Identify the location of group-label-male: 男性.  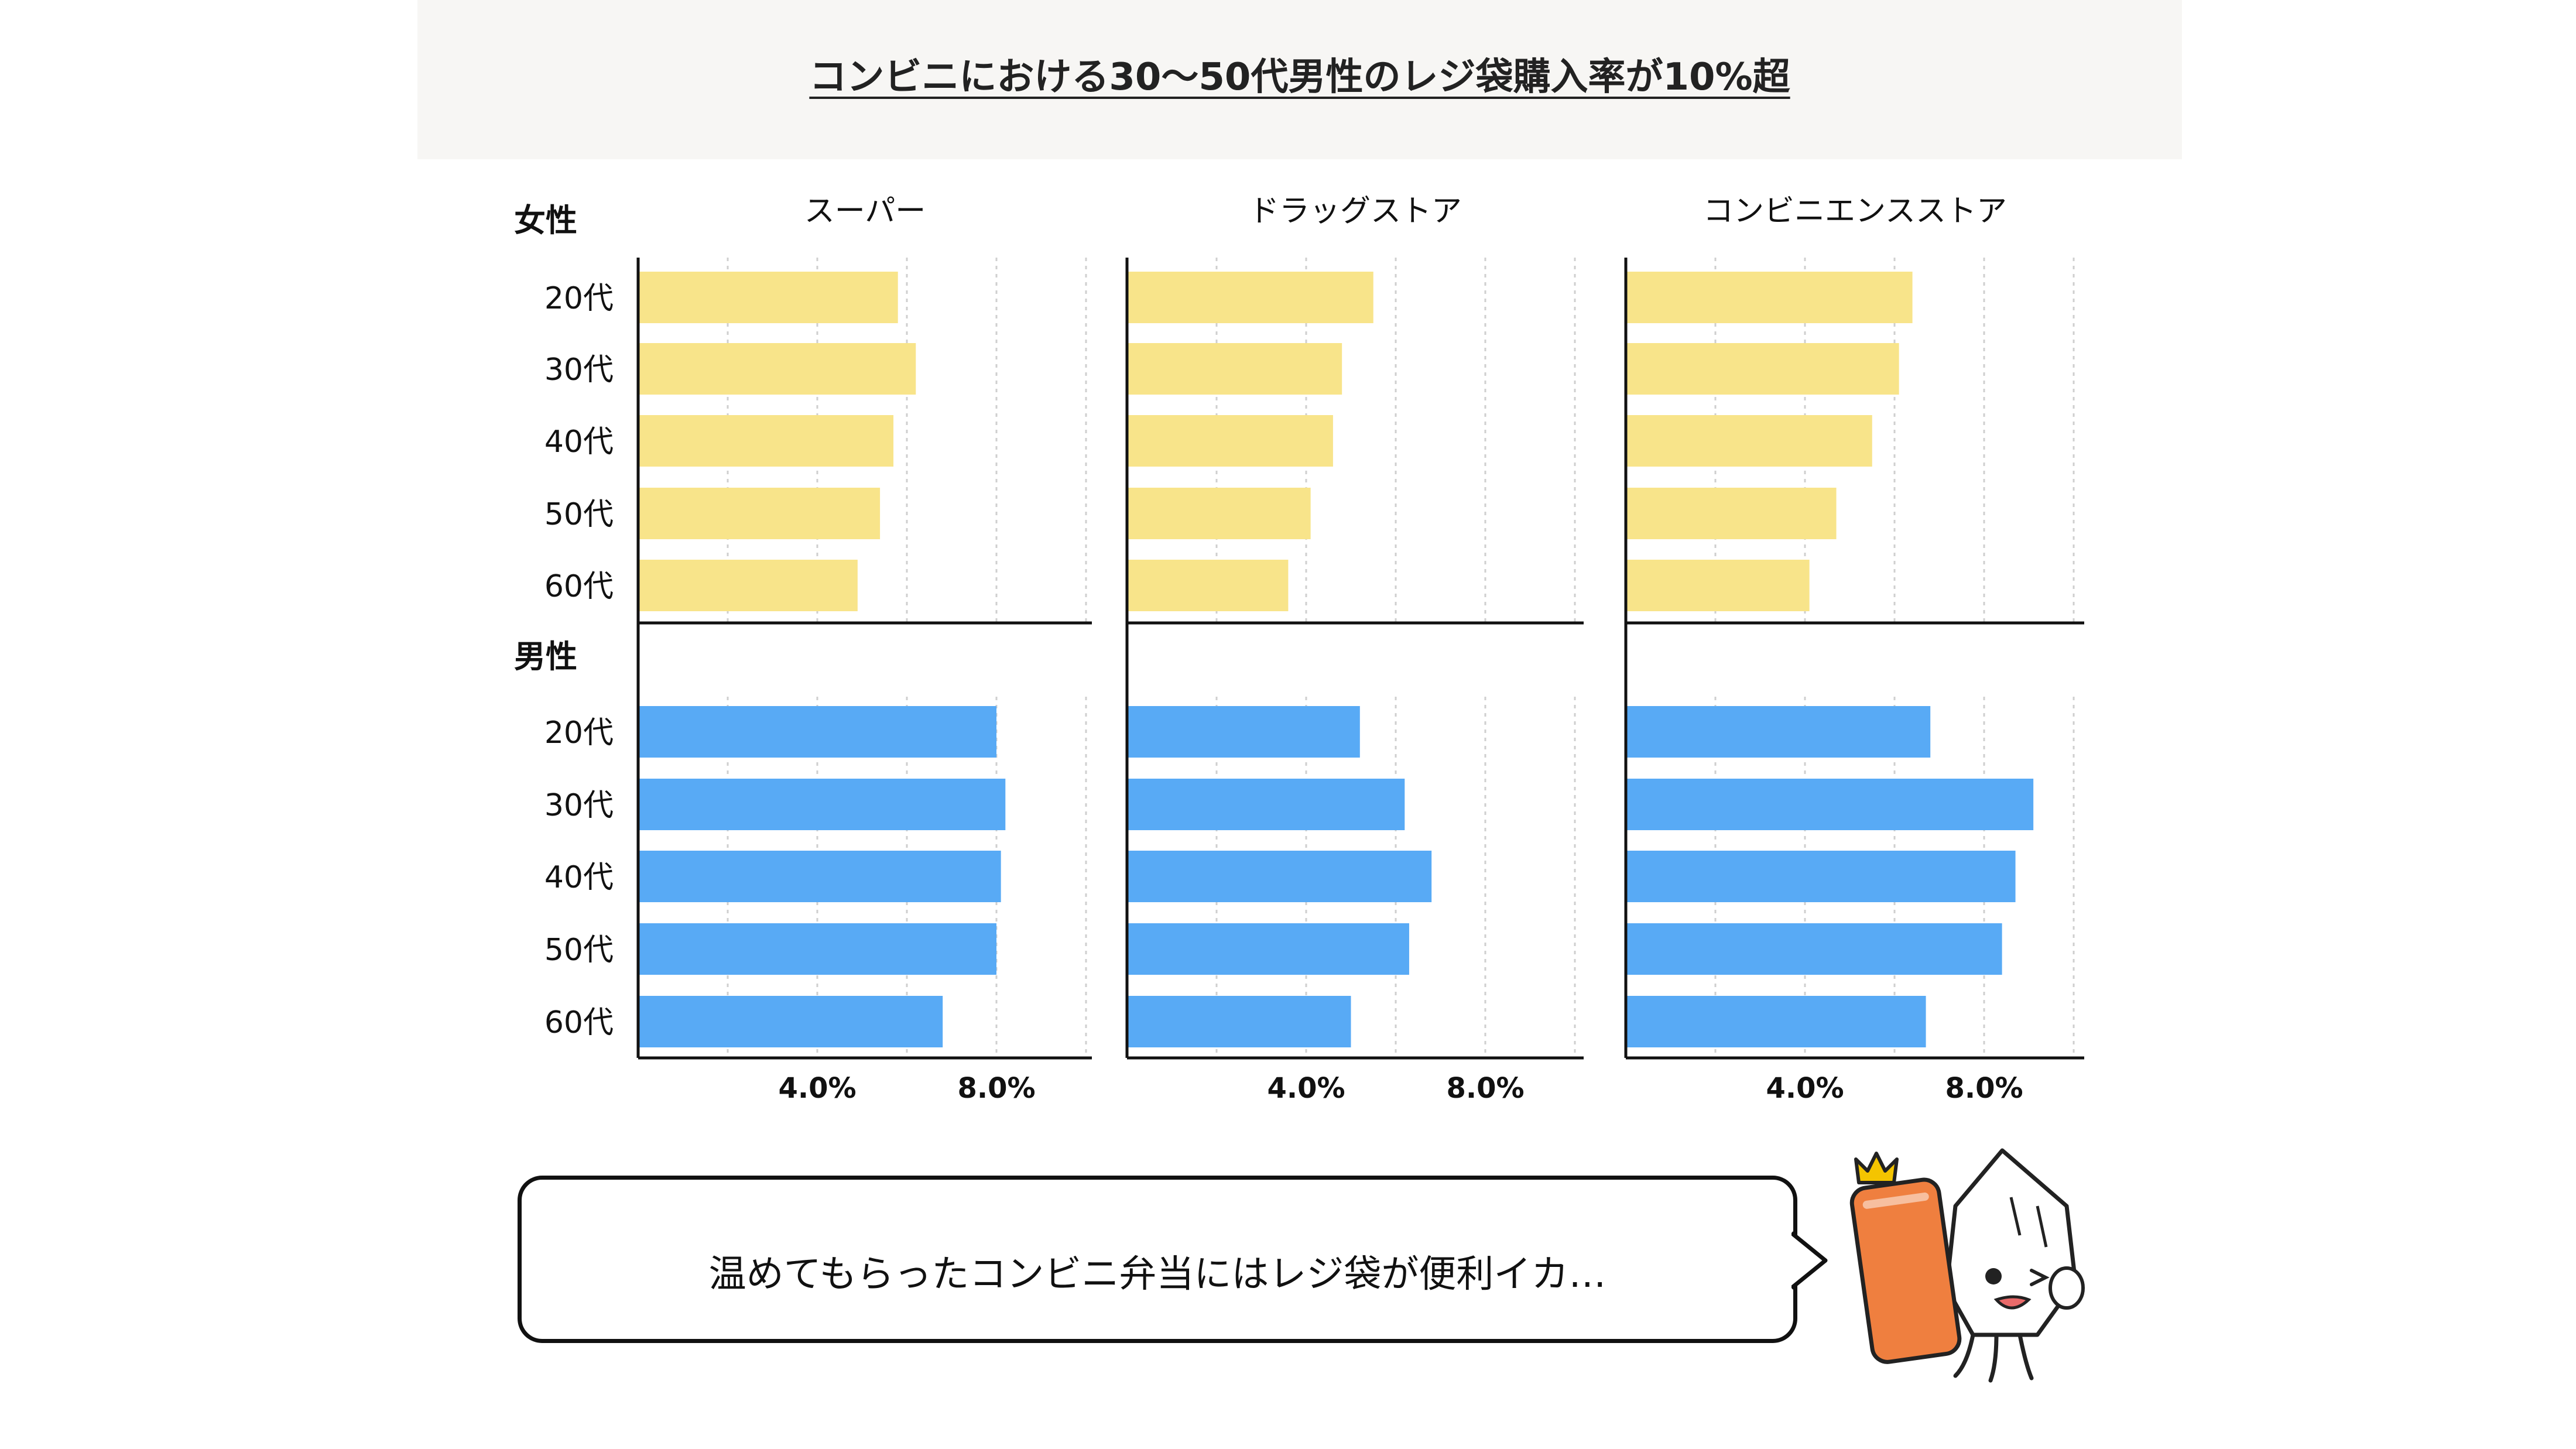
(545, 656).